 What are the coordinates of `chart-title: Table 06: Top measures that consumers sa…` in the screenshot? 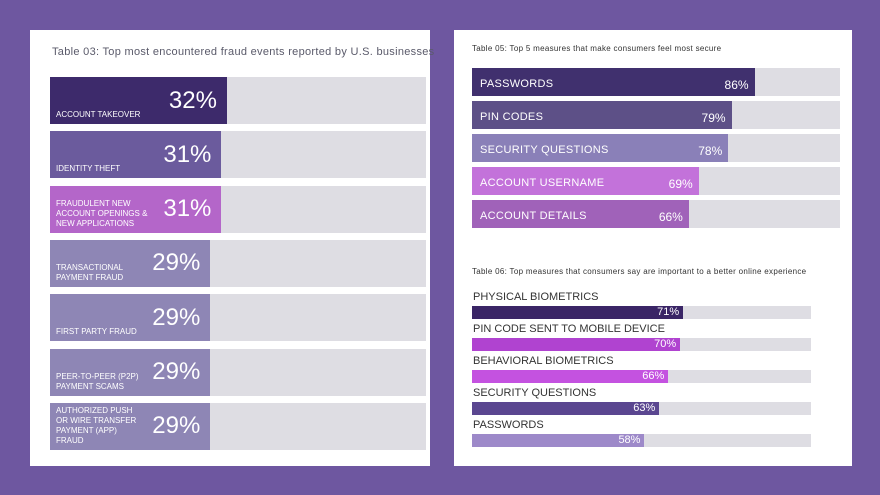 It's located at (639, 271).